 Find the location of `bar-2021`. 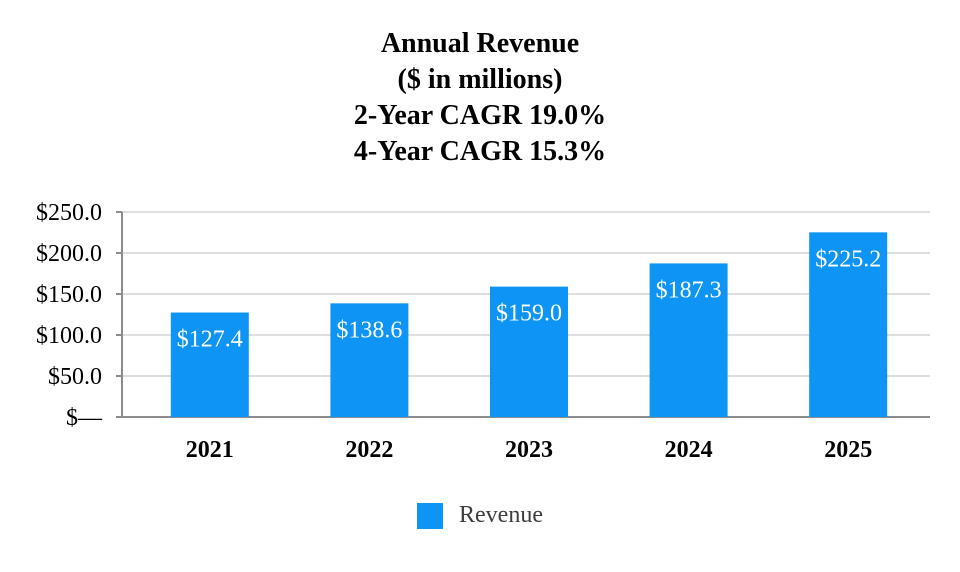

bar-2021 is located at coordinates (209, 364).